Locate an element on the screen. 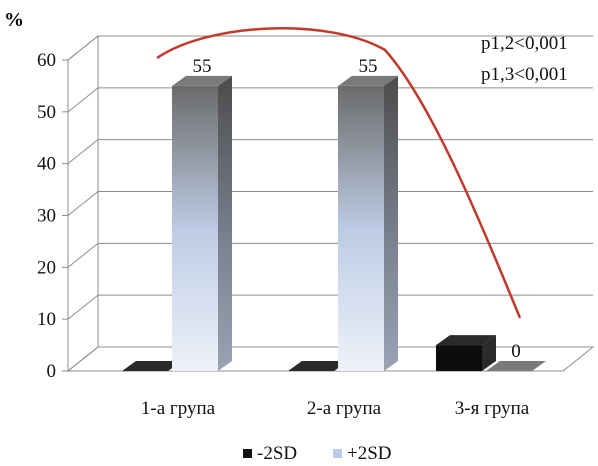 The height and width of the screenshot is (466, 598). y-tick-label: 30 is located at coordinates (46, 216).